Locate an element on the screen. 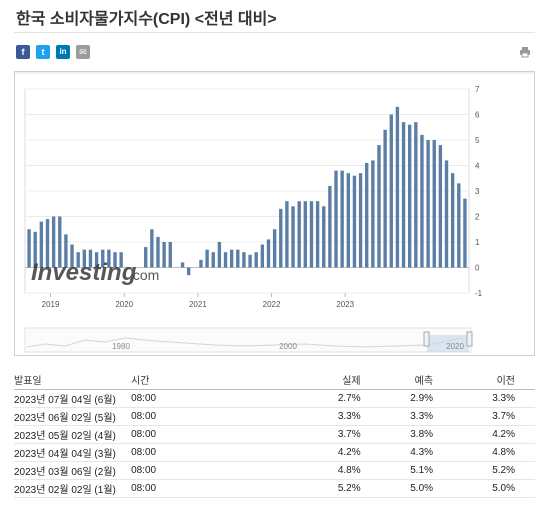 This screenshot has height=506, width=539. cell-previous: 4.2% is located at coordinates (484, 434).